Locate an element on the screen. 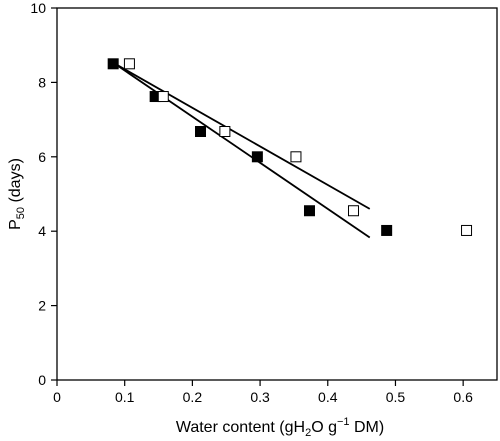  x-tick-label: 0.2 is located at coordinates (193, 397).